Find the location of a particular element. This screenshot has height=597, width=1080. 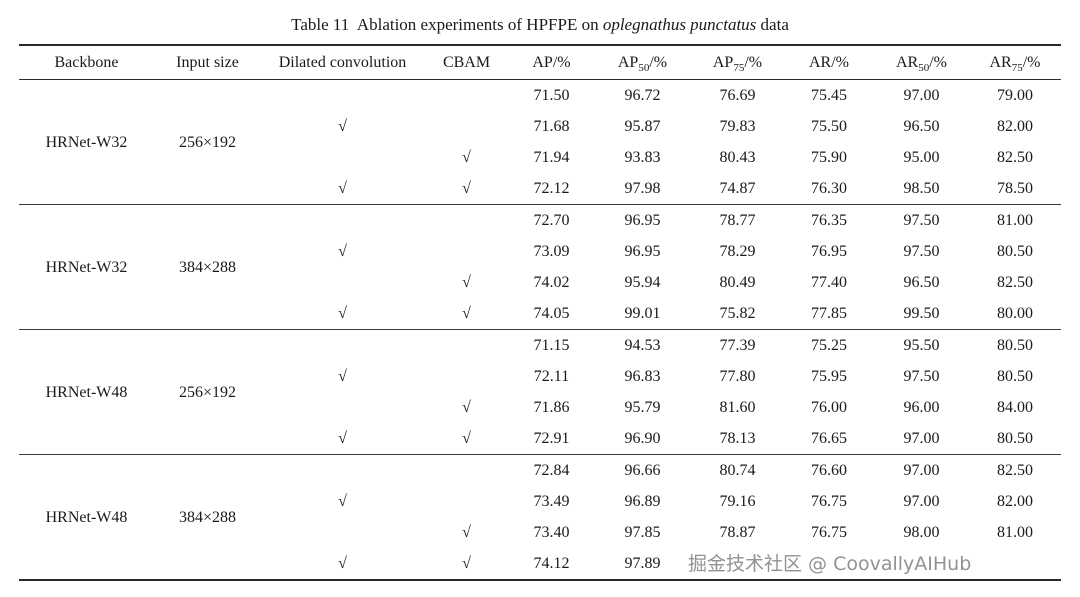

input-size-cell: 256×192 is located at coordinates (207, 392).